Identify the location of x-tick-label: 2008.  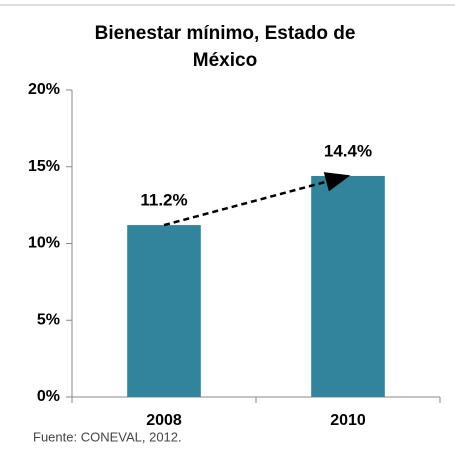
(164, 420).